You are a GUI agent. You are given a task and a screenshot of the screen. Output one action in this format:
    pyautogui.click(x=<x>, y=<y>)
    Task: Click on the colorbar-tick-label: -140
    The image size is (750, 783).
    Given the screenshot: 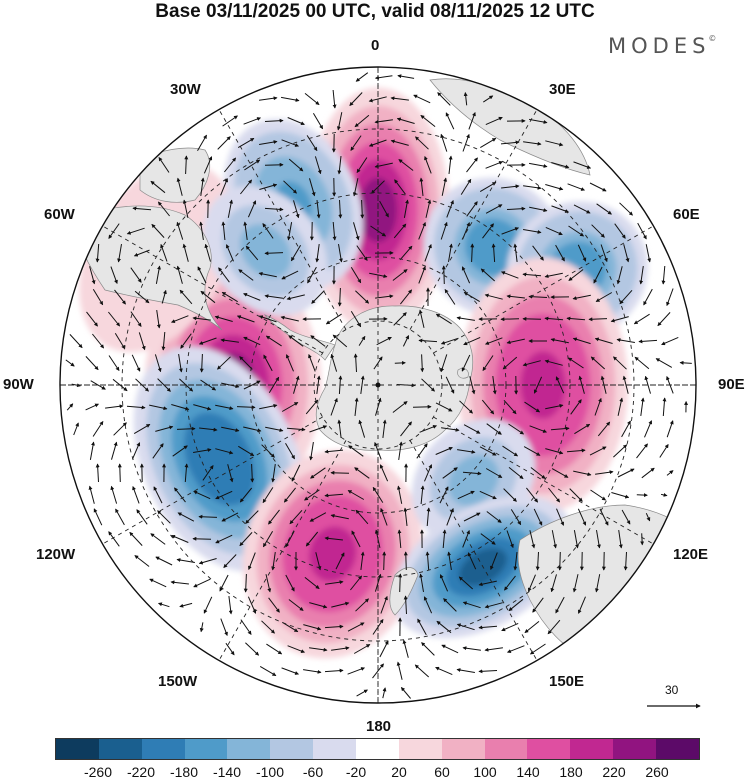 What is the action you would take?
    pyautogui.click(x=227, y=772)
    